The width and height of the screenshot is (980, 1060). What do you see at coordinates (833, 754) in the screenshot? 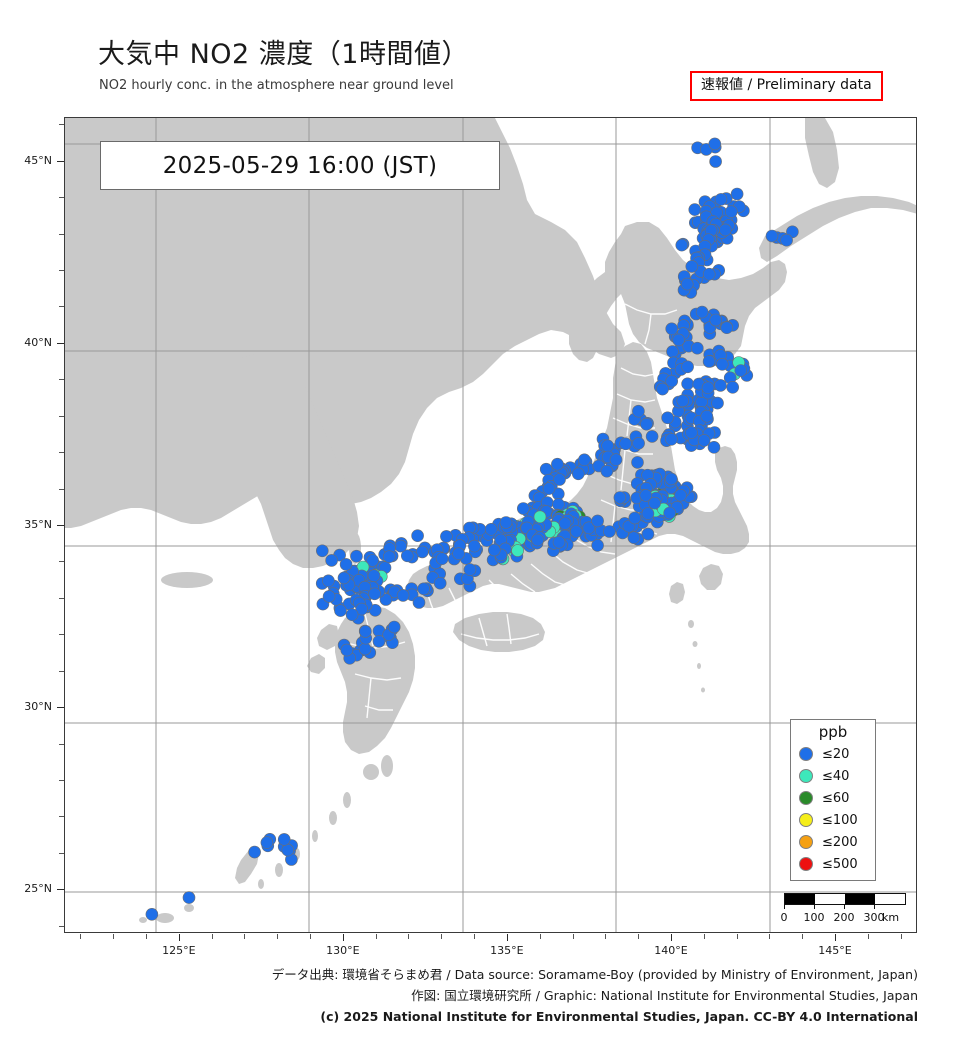
I see `legend-item-20: ≤20` at bounding box center [833, 754].